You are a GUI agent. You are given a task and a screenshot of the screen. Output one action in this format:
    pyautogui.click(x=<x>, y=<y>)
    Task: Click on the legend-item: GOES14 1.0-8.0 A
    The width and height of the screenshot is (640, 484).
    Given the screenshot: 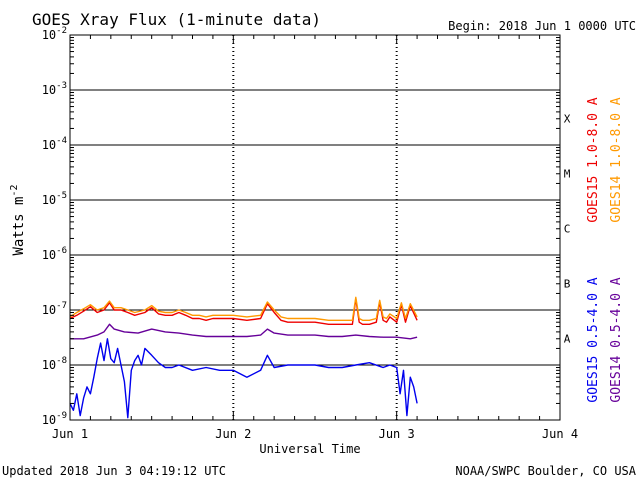 What is the action you would take?
    pyautogui.click(x=616, y=159)
    